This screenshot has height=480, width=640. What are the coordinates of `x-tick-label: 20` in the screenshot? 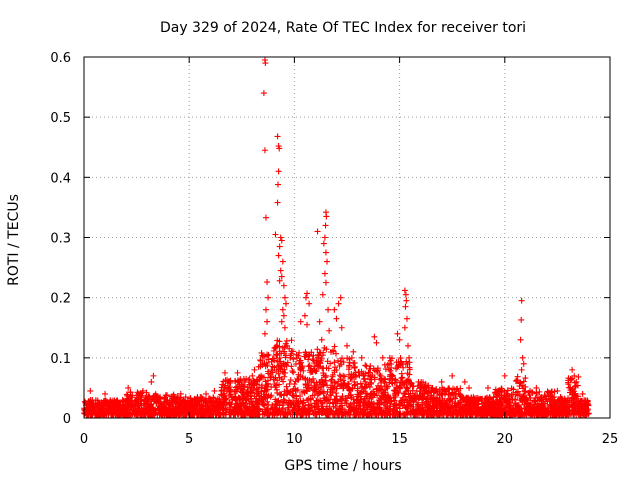 It's located at (505, 439).